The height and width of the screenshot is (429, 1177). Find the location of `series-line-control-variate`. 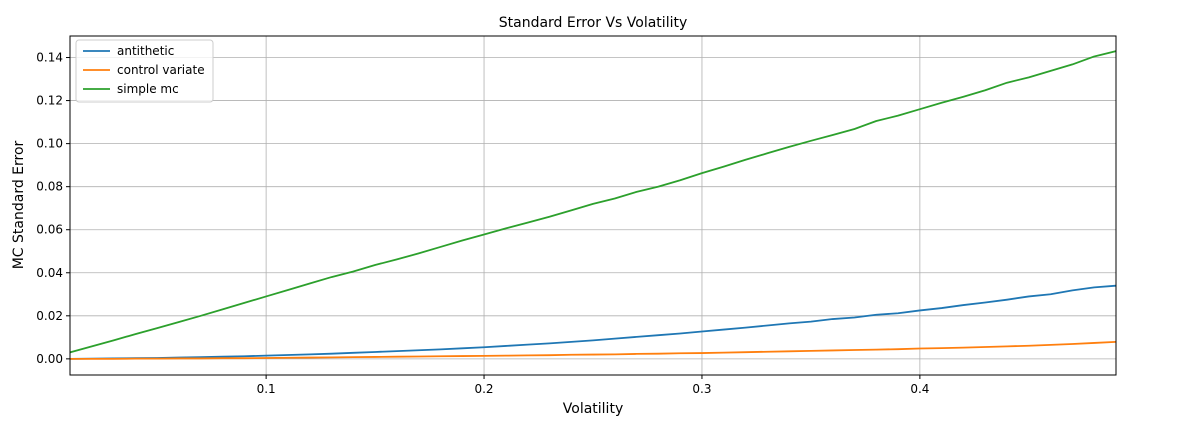

series-line-control-variate is located at coordinates (593, 350).